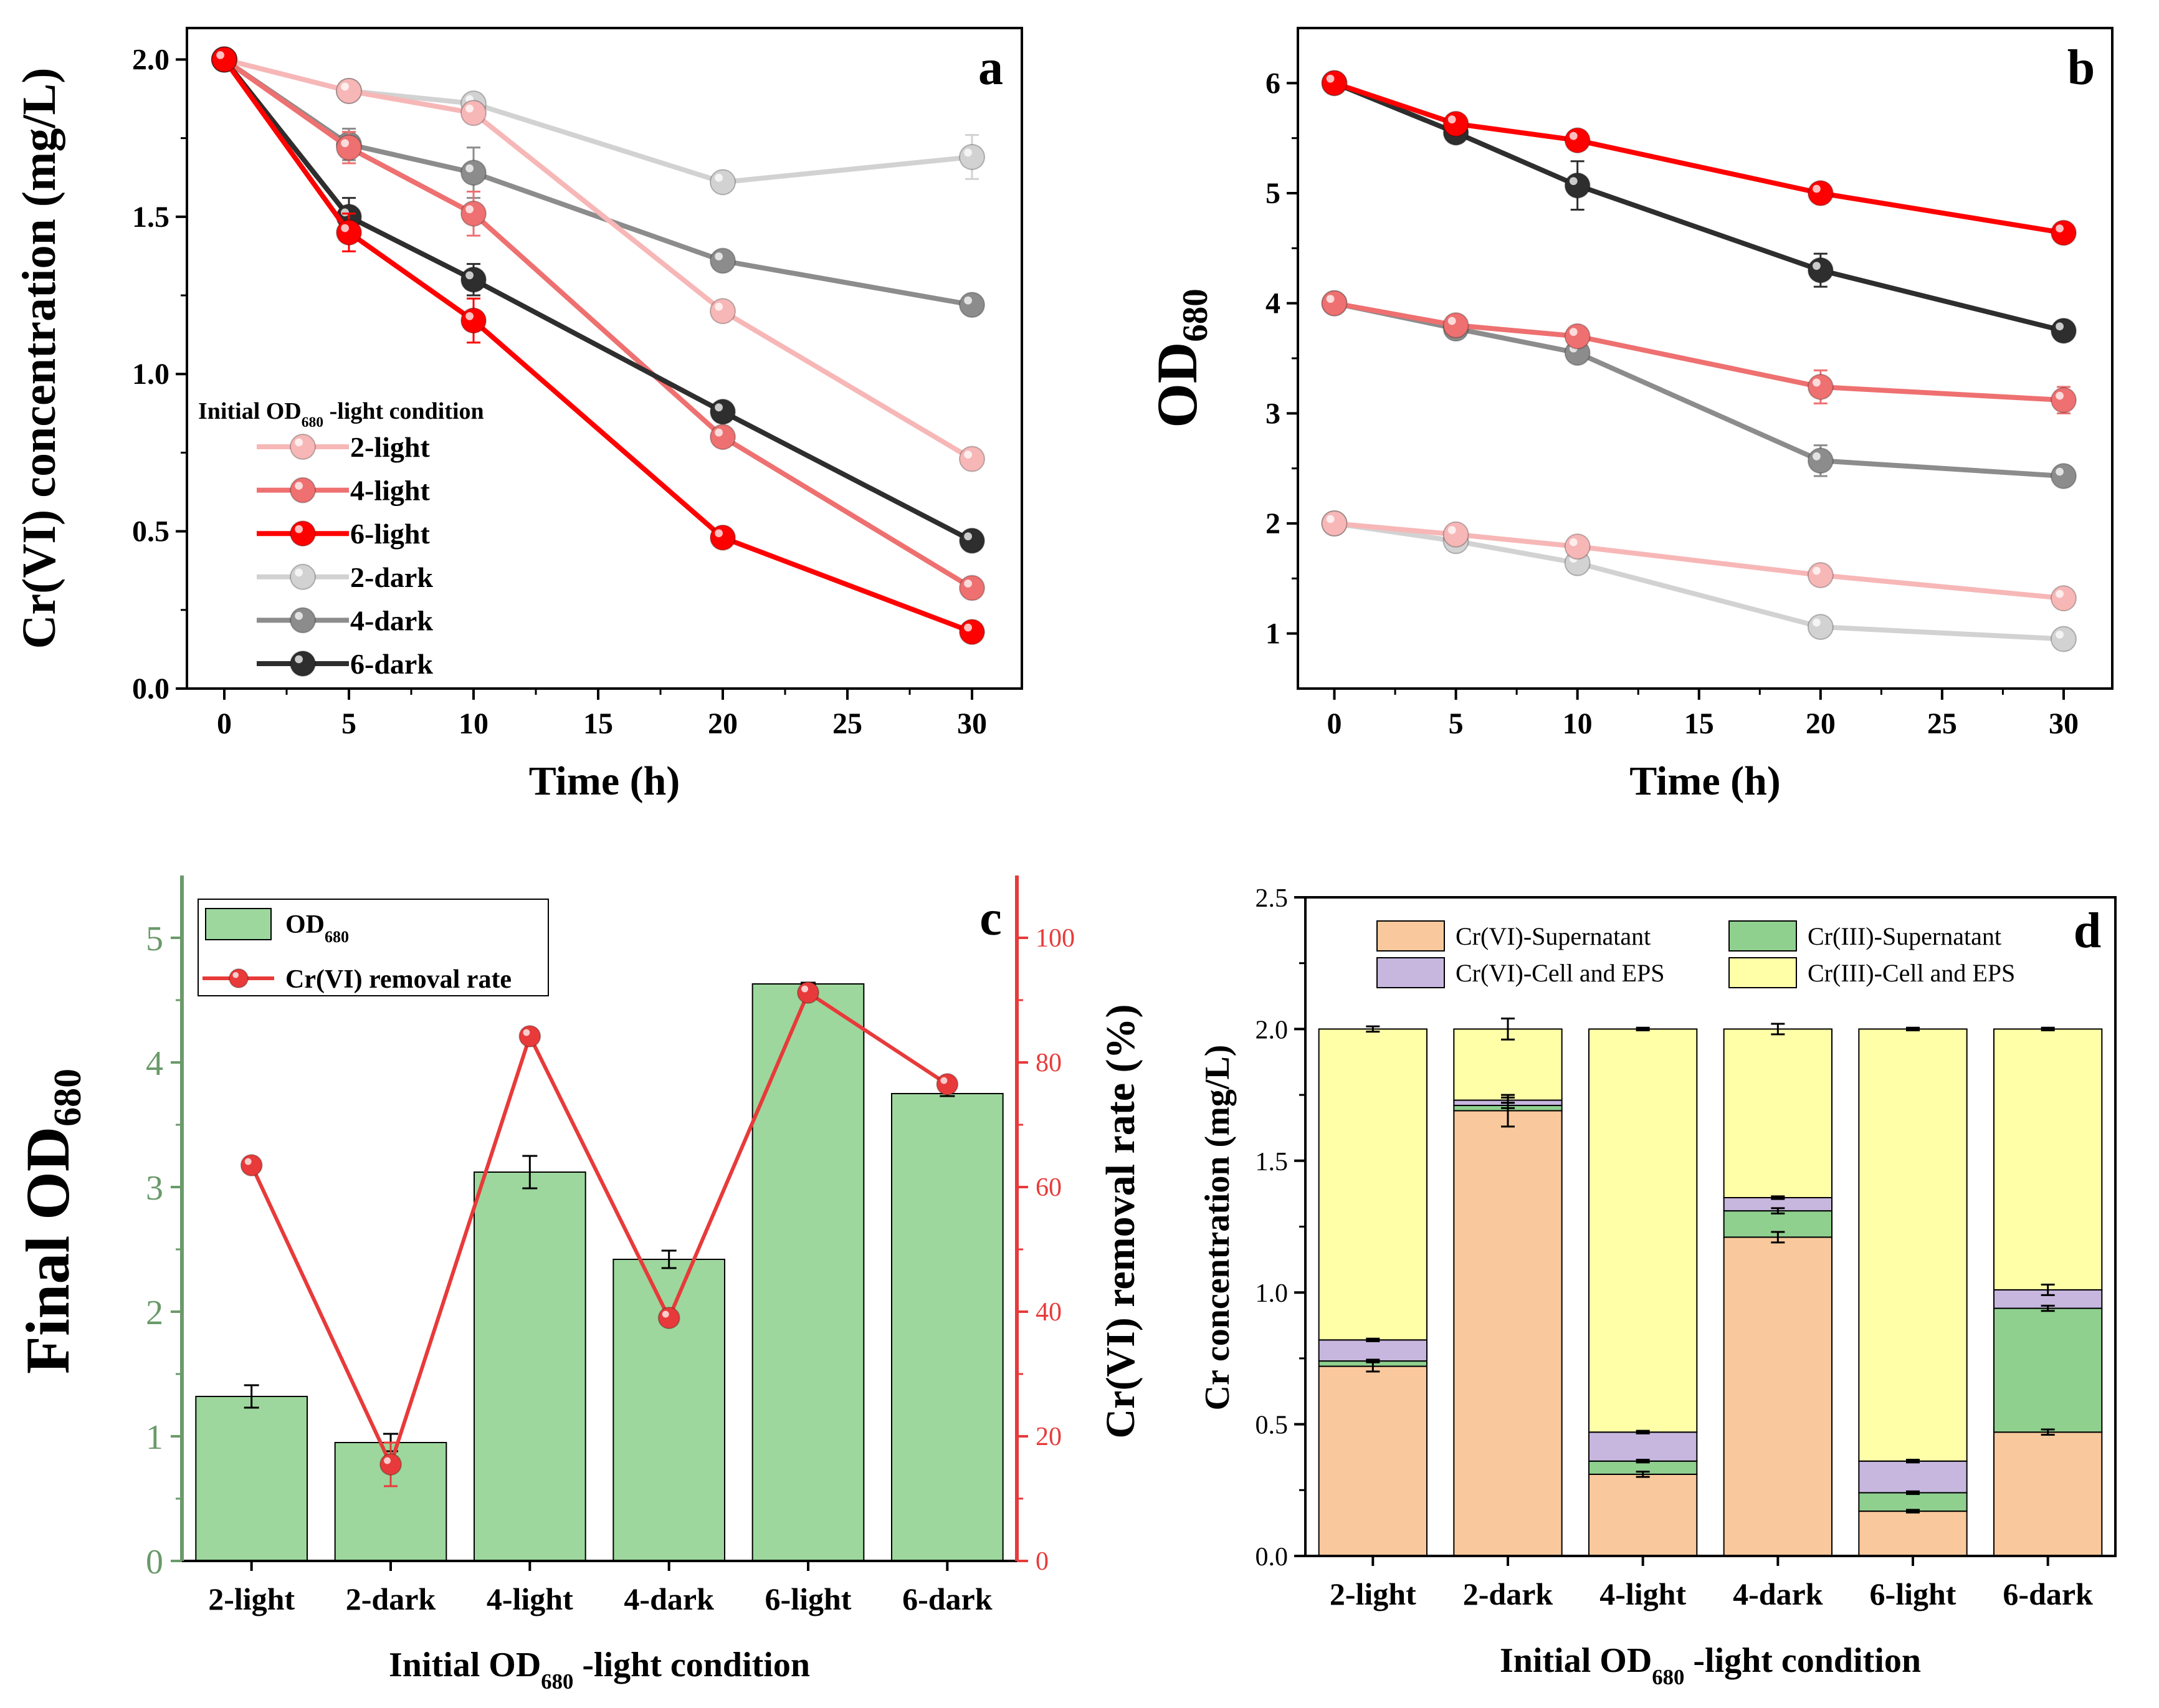 Image resolution: width=2159 pixels, height=1708 pixels. What do you see at coordinates (390, 447) in the screenshot?
I see `legend-label: 2-light` at bounding box center [390, 447].